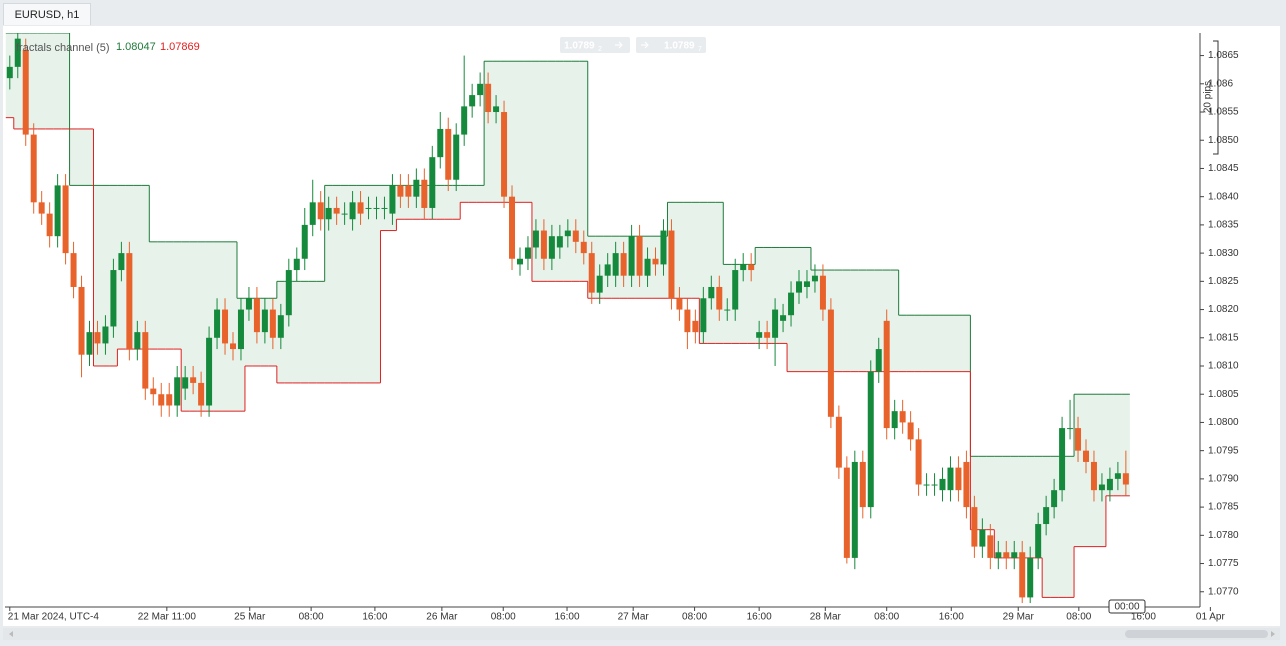 This screenshot has width=1286, height=646. I want to click on time-marker-box, so click(1127, 606).